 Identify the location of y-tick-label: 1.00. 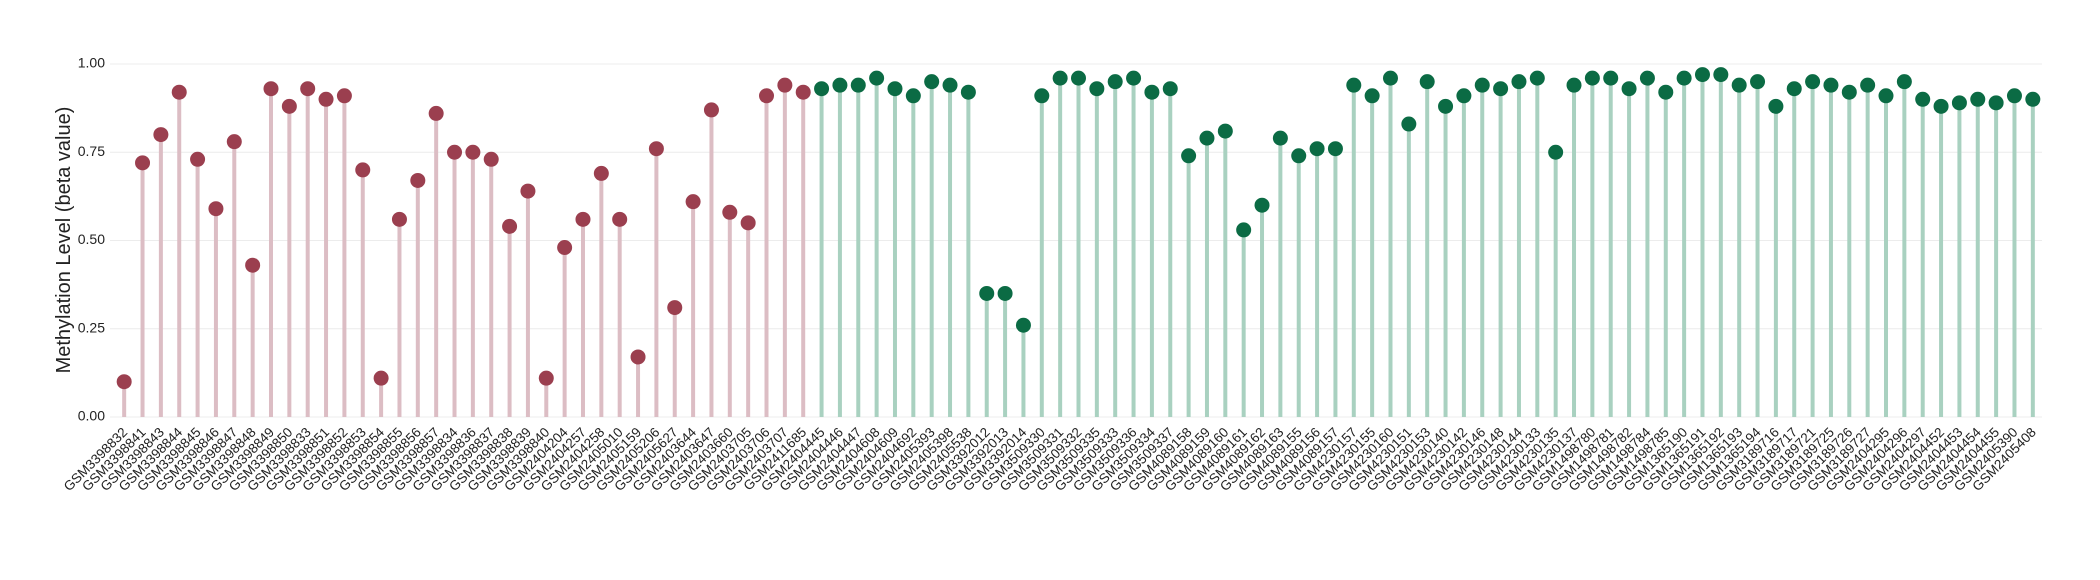
(91, 63).